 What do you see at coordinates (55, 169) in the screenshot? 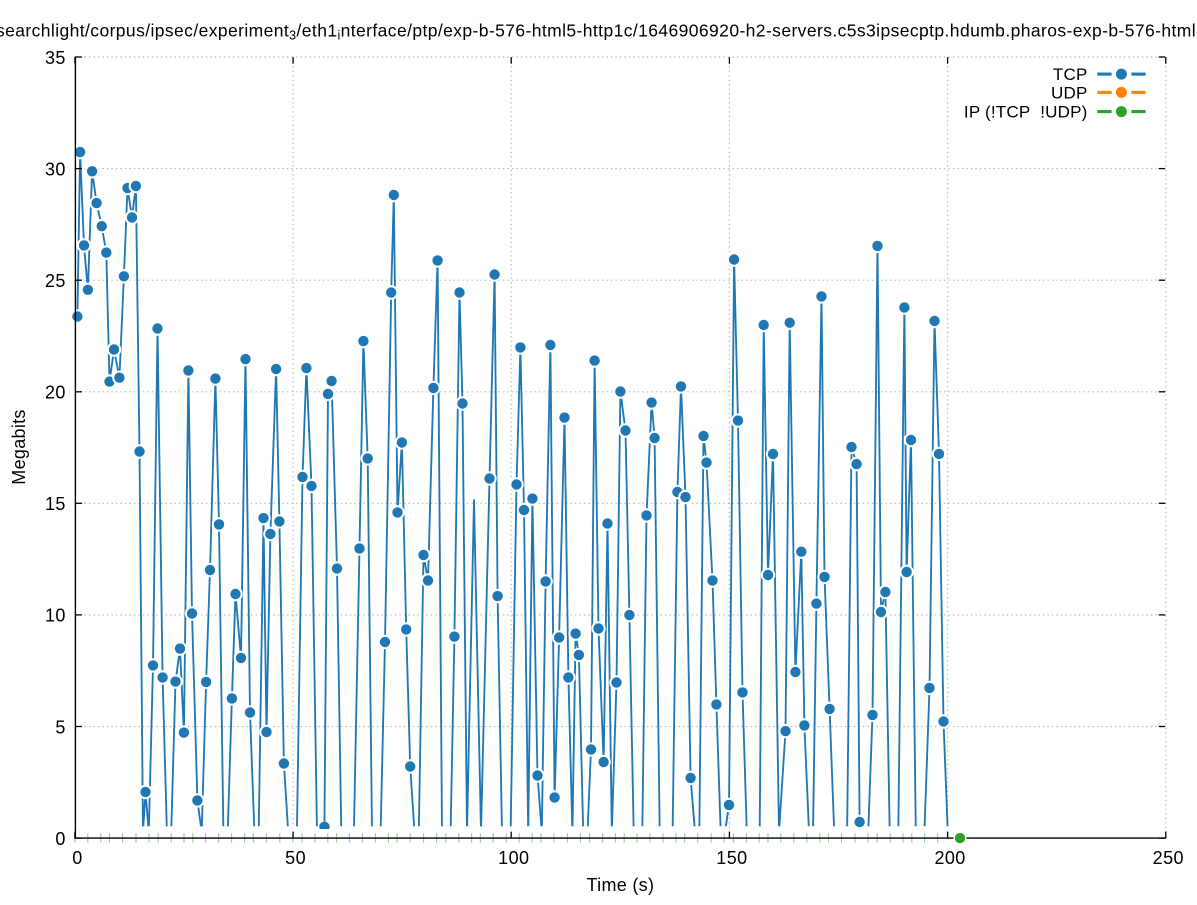
I see `svg-text: 30` at bounding box center [55, 169].